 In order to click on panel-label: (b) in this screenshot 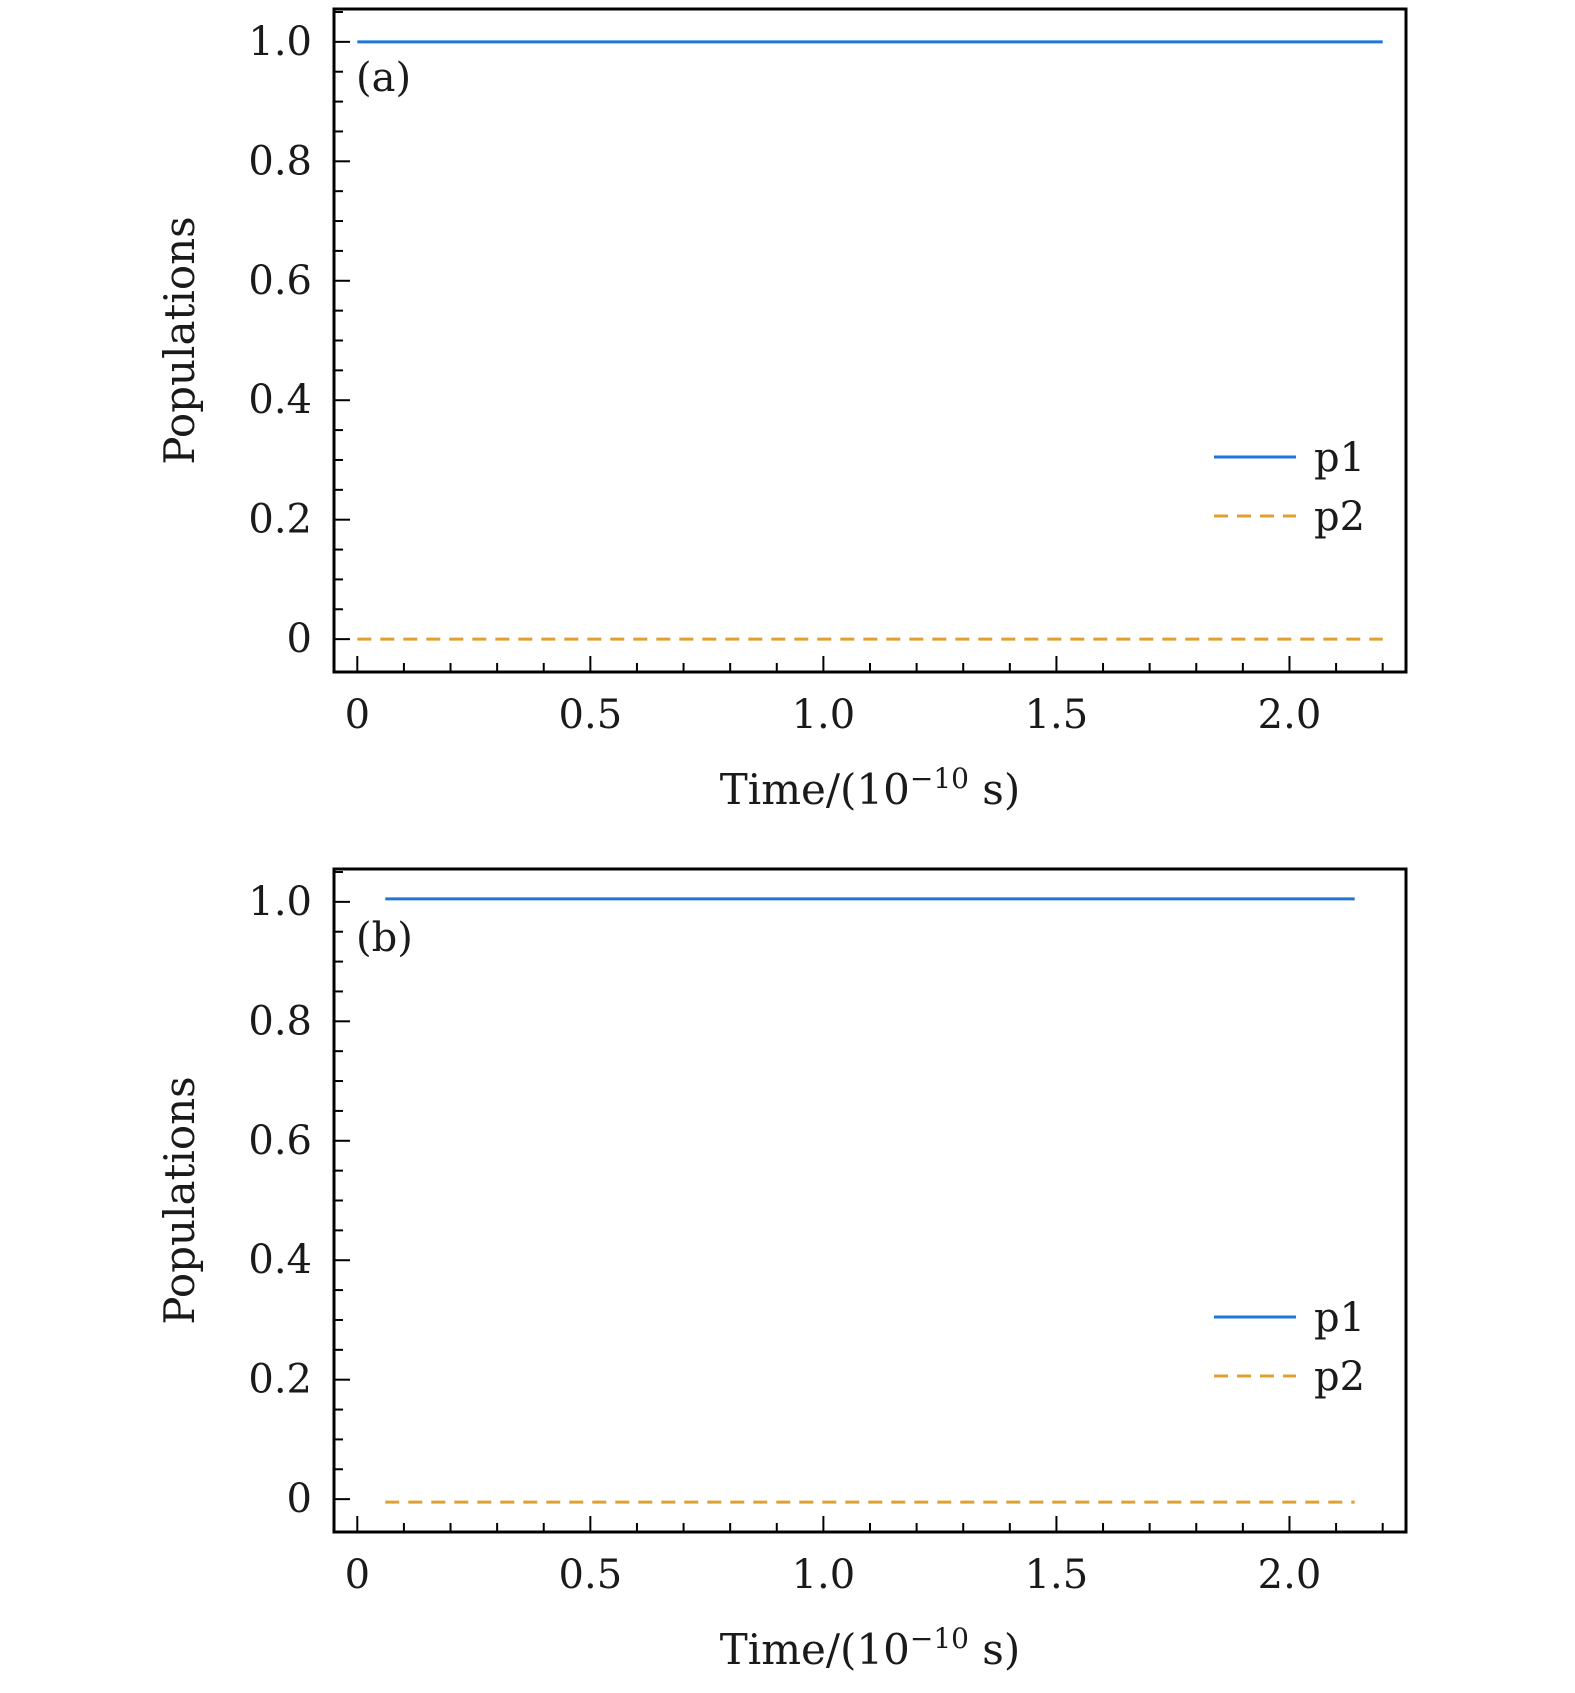, I will do `click(384, 938)`.